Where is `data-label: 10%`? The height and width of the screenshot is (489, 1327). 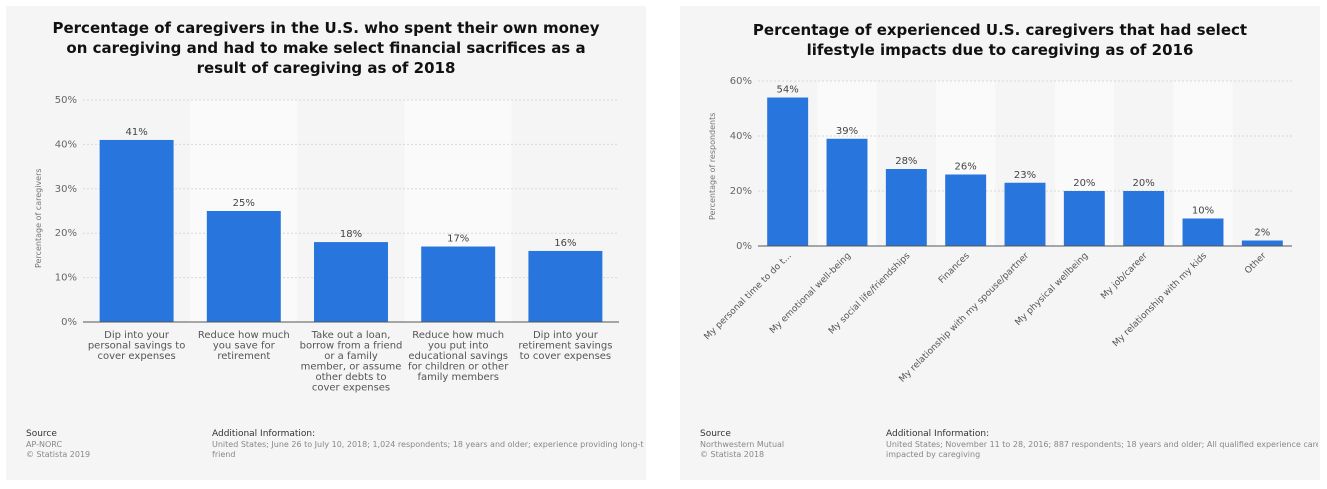
data-label: 10% is located at coordinates (1203, 211).